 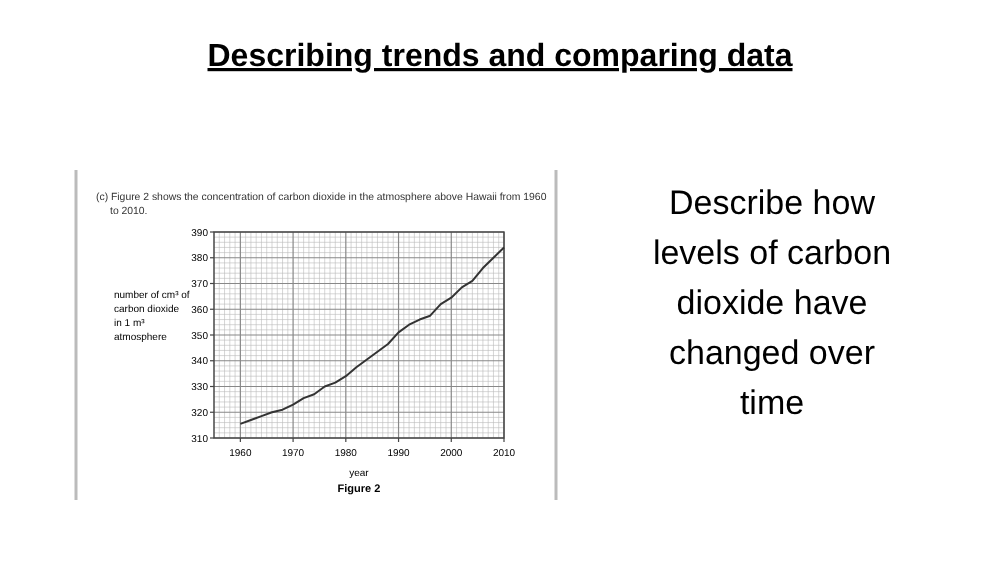 I want to click on line-series, so click(x=372, y=335).